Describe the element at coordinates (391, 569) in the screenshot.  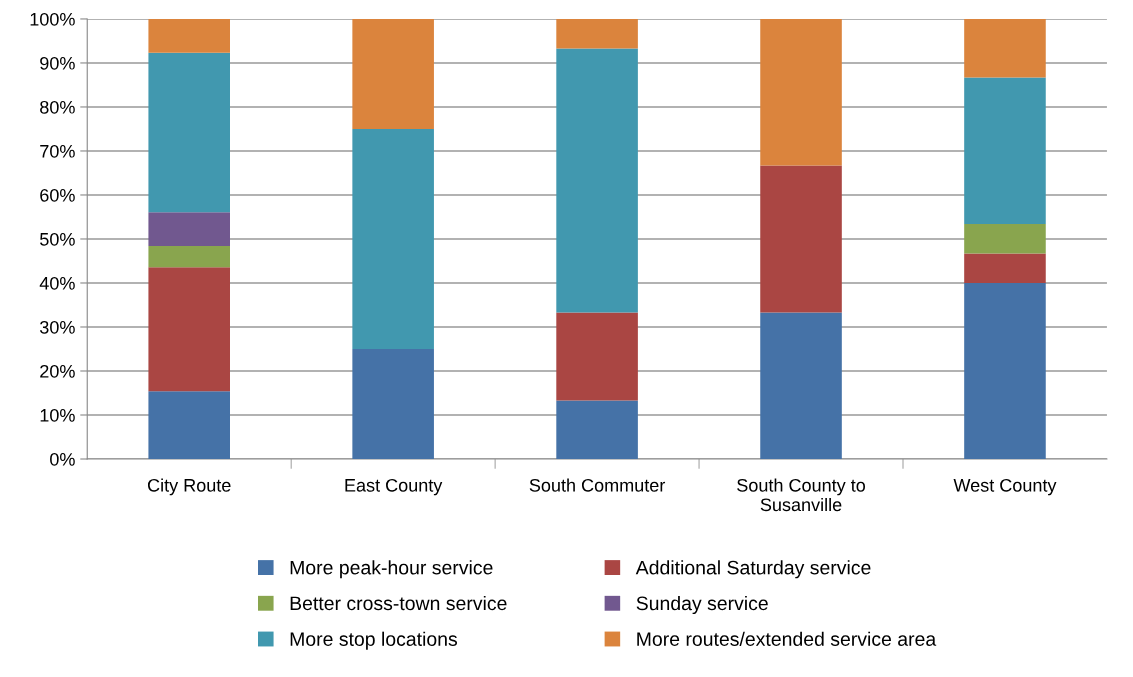
I see `legend-label: More peak-hour service` at that location.